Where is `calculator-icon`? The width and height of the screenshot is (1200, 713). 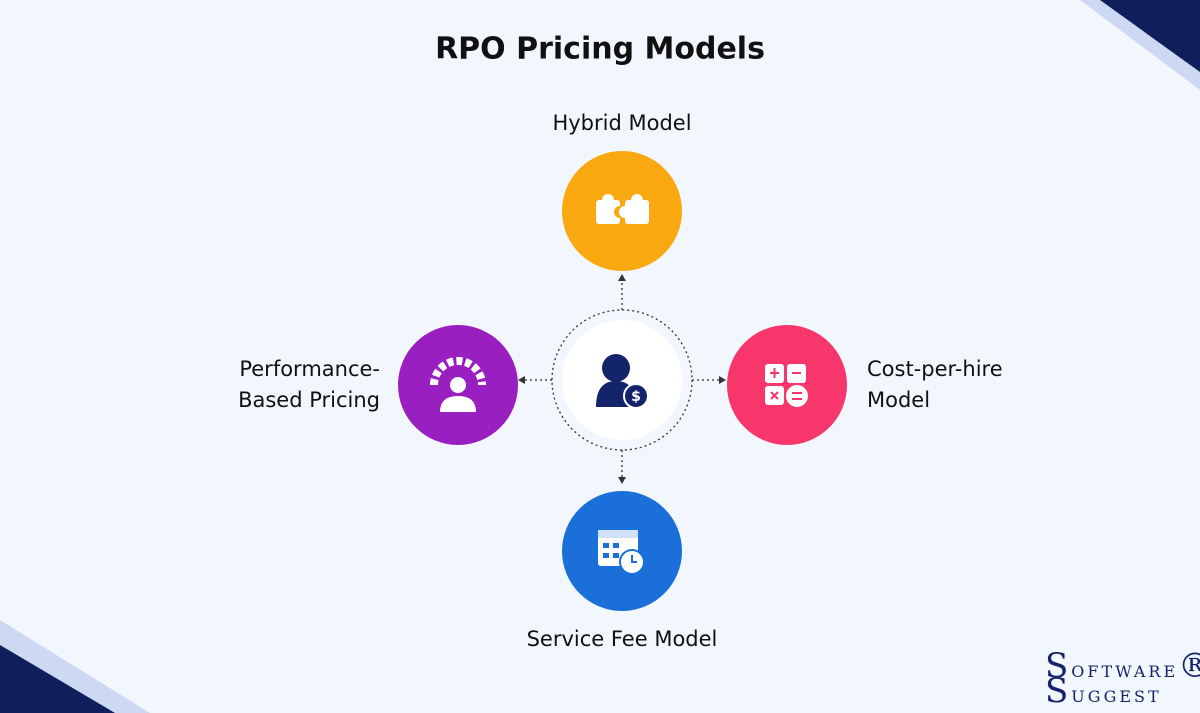 calculator-icon is located at coordinates (787, 386).